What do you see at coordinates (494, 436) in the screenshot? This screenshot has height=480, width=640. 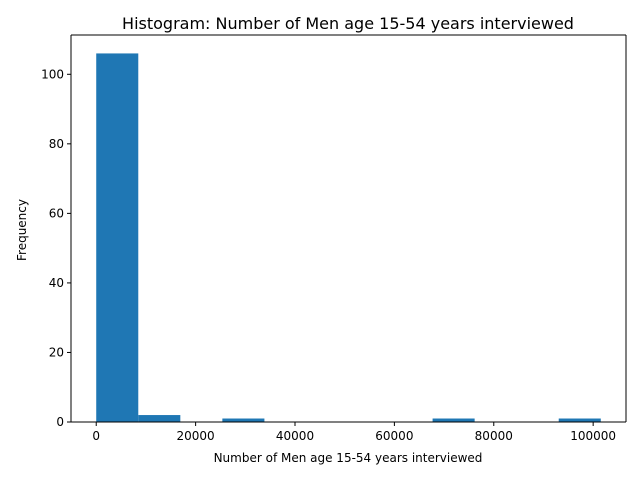 I see `x-tick-label: 80000` at bounding box center [494, 436].